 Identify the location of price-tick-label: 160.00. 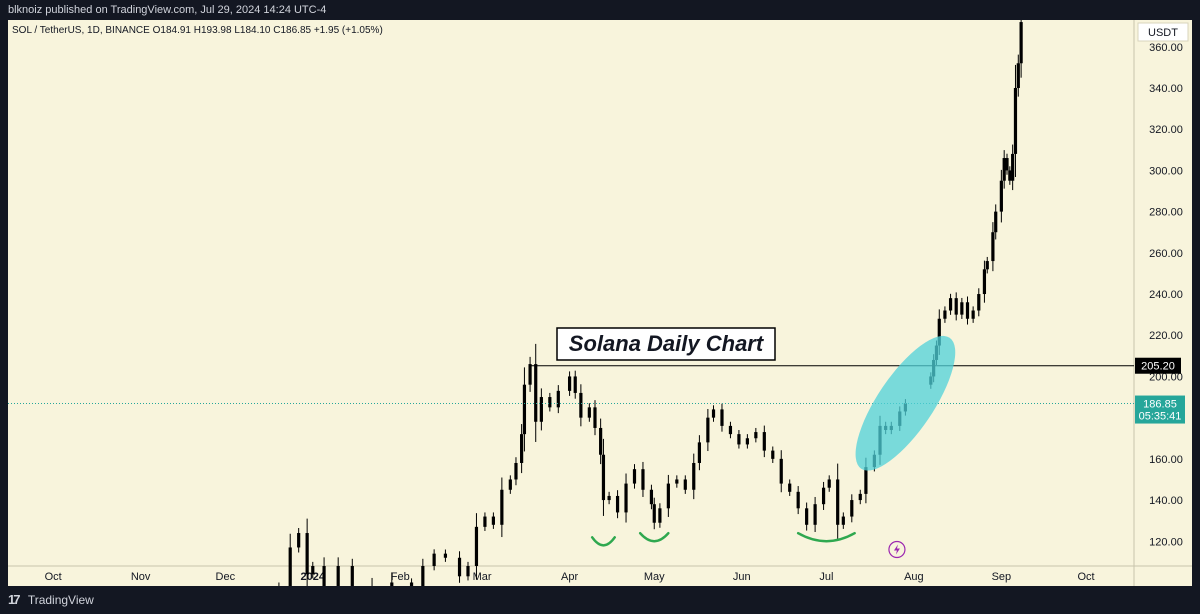
(1166, 460).